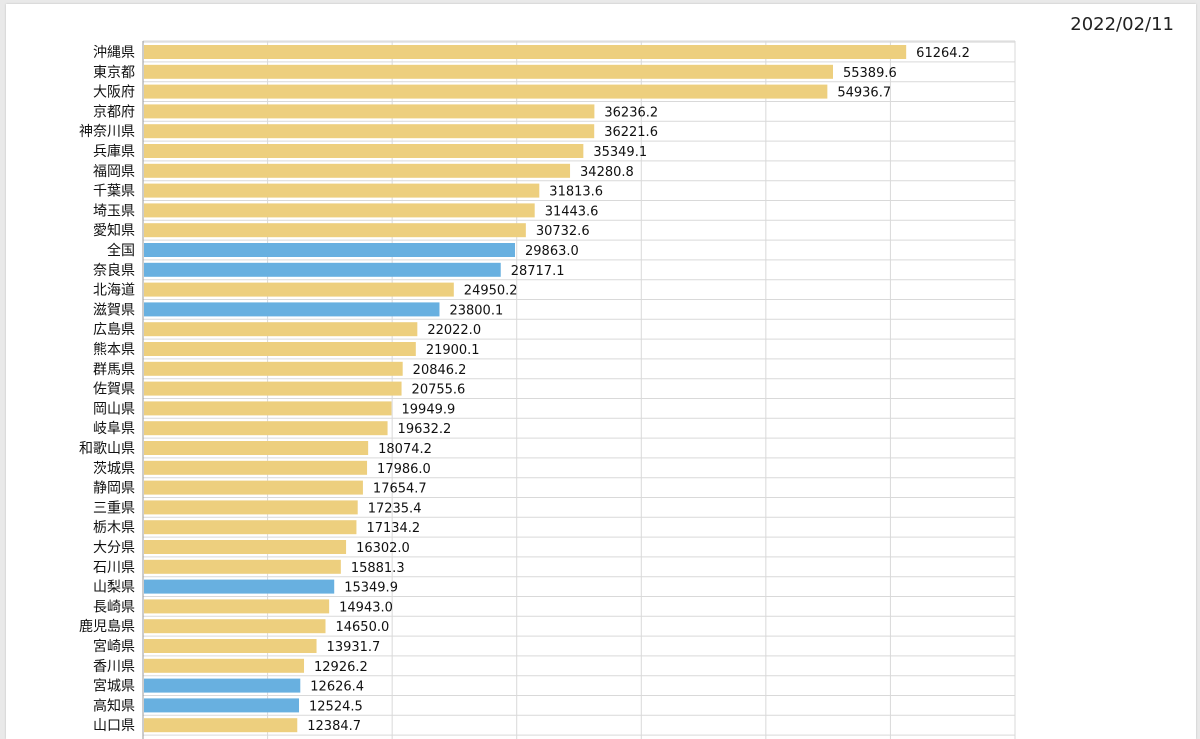 The width and height of the screenshot is (1200, 739). I want to click on category-label: 佐賀県, so click(114, 390).